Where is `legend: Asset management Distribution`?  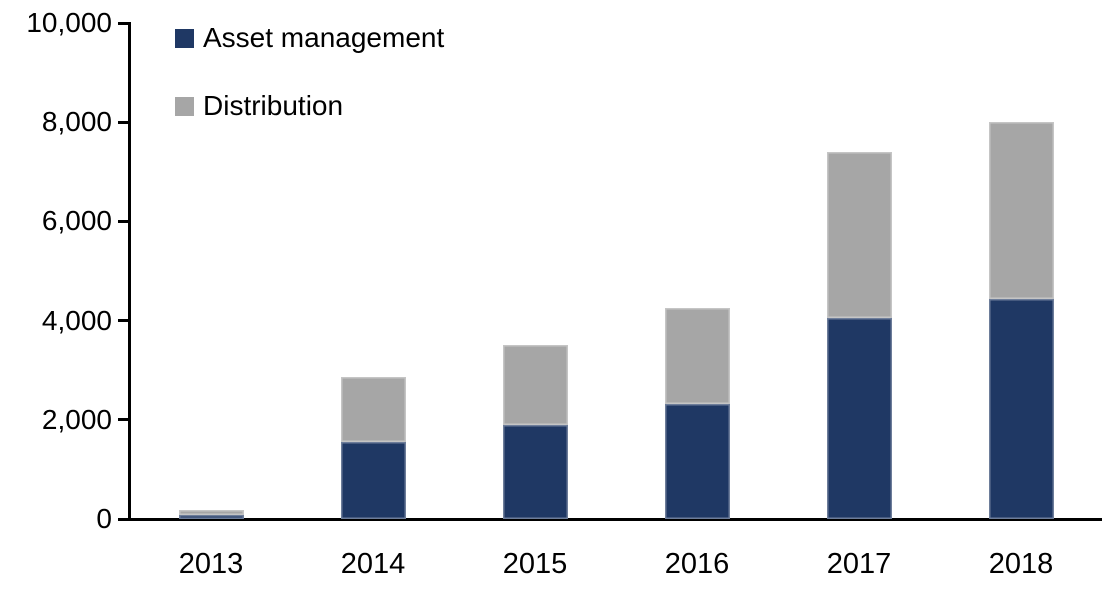 legend: Asset management Distribution is located at coordinates (309, 92).